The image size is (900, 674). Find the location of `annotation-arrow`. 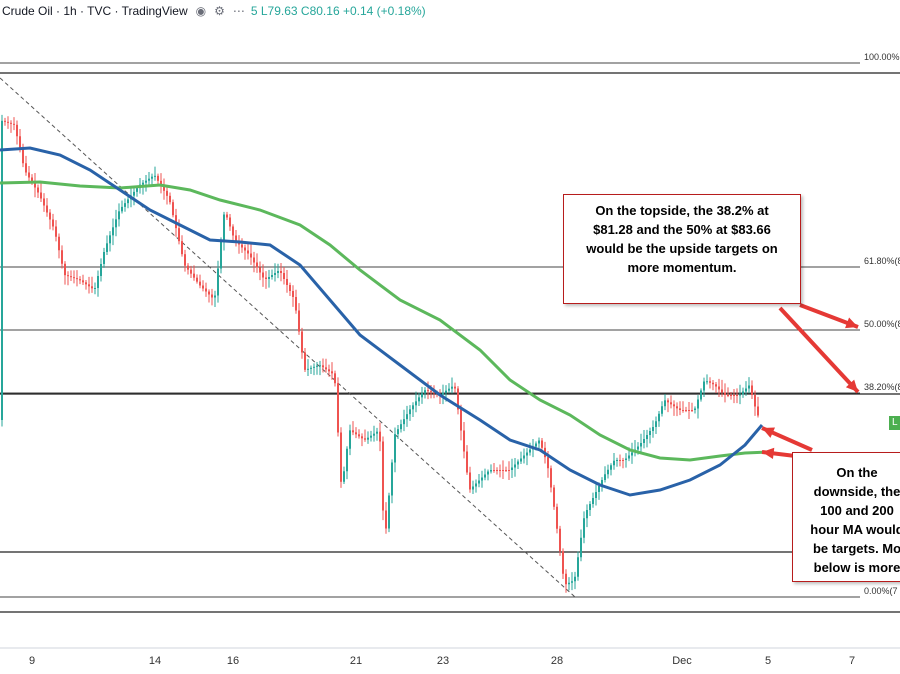

annotation-arrow is located at coordinates (819, 350).